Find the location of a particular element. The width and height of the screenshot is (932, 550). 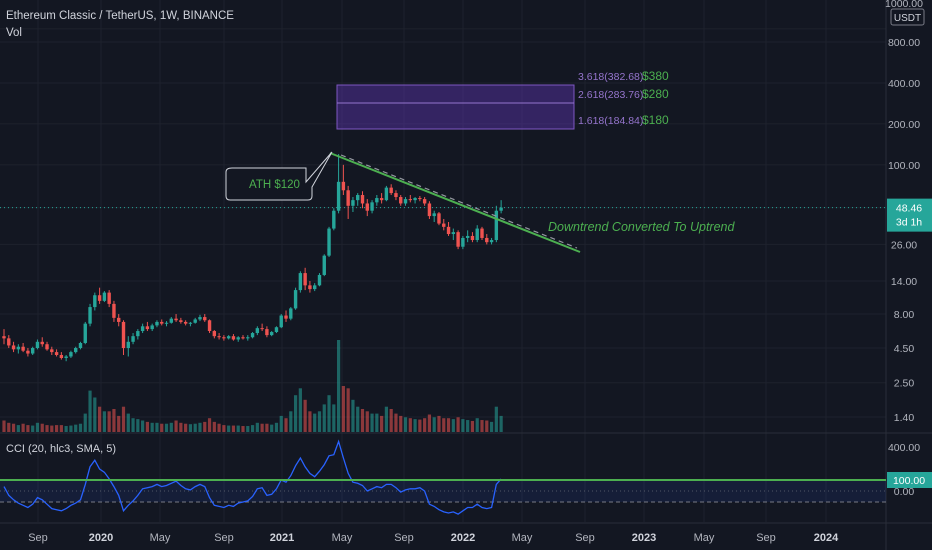

time-tick-label: May is located at coordinates (160, 538).